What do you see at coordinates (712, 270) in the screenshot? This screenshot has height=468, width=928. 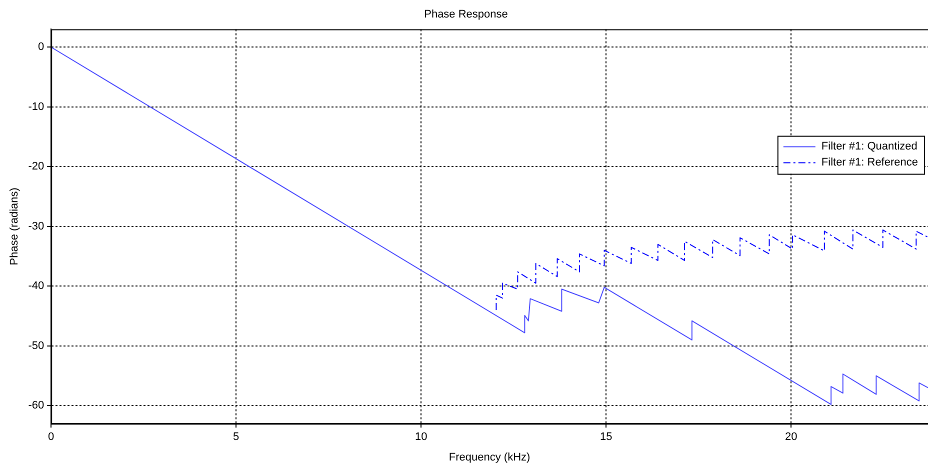 I see `line-series` at bounding box center [712, 270].